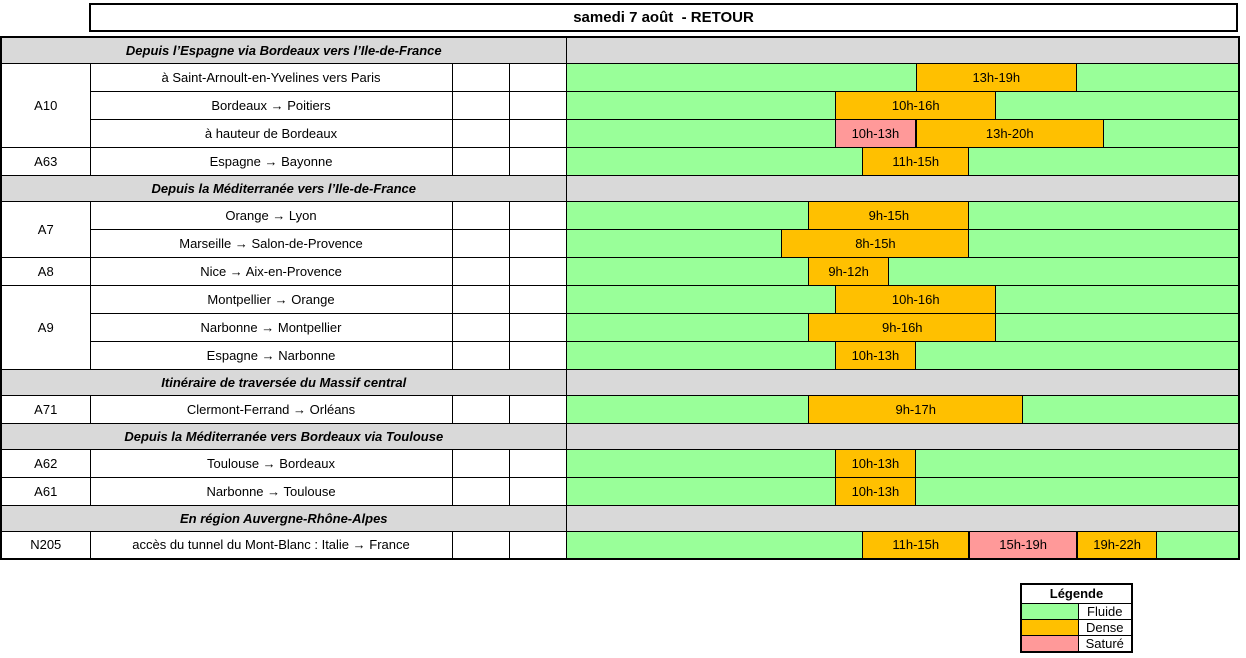 The image size is (1246, 658). Describe the element at coordinates (45, 105) in the screenshot. I see `road-code: A10` at that location.